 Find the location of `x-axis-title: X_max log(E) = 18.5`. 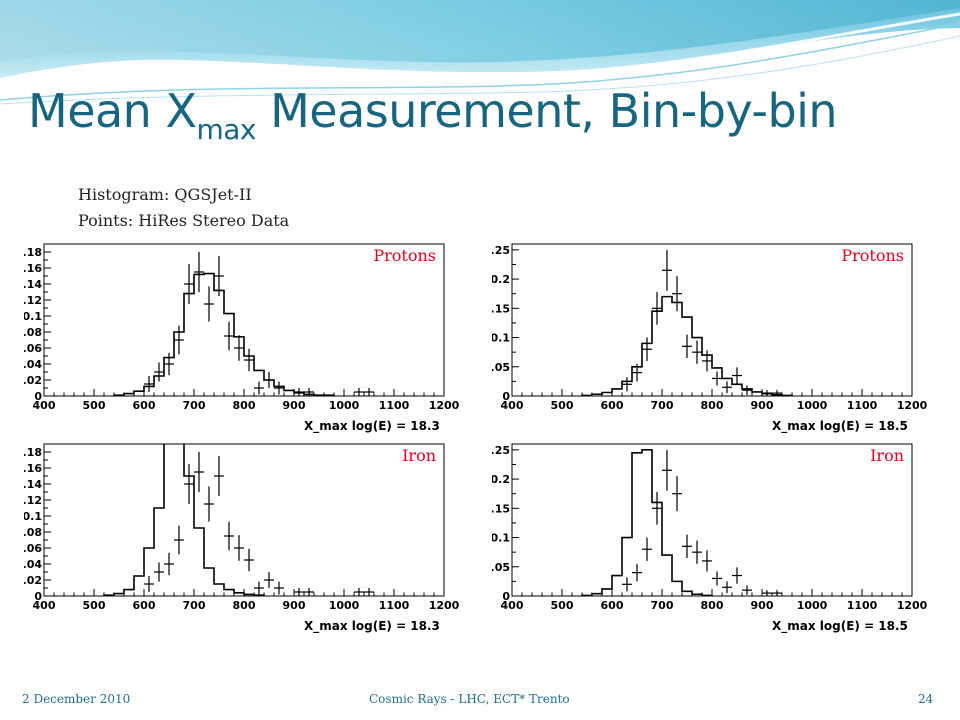

x-axis-title: X_max log(E) = 18.5 is located at coordinates (840, 426).